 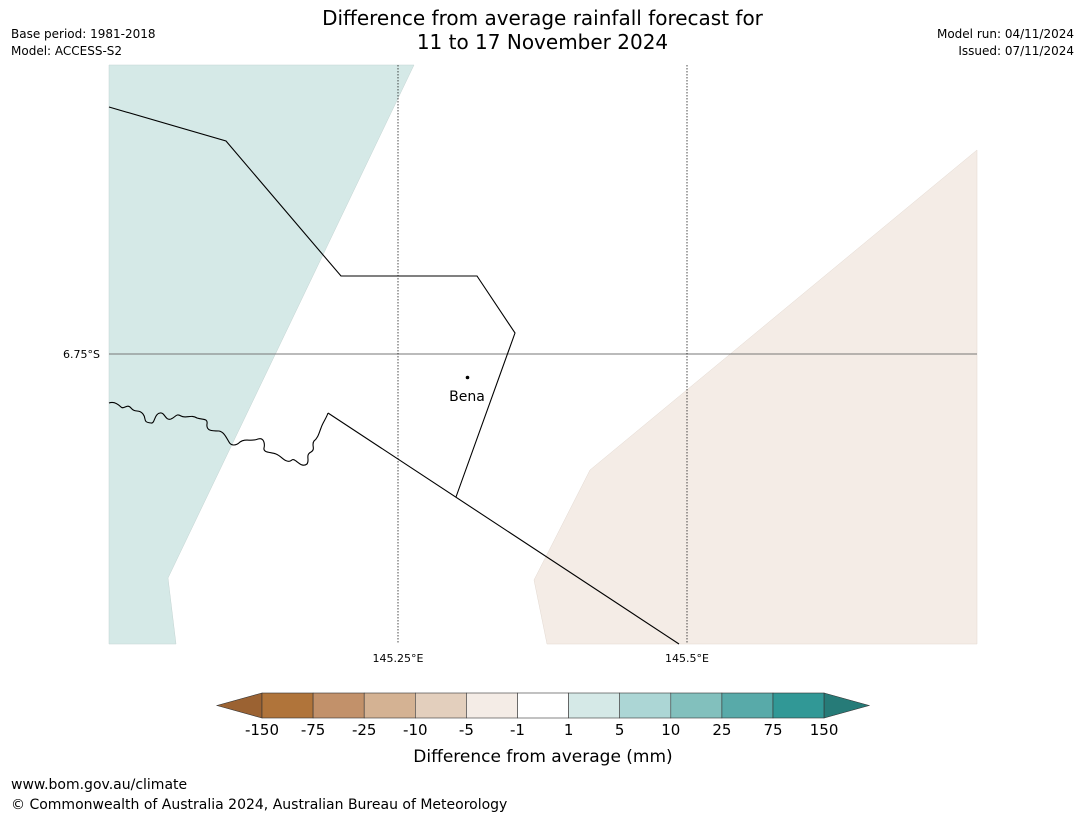 What do you see at coordinates (1005, 43) in the screenshot?
I see `meta-right: Model run: 04/11/2024 Issued: 07/11/2024` at bounding box center [1005, 43].